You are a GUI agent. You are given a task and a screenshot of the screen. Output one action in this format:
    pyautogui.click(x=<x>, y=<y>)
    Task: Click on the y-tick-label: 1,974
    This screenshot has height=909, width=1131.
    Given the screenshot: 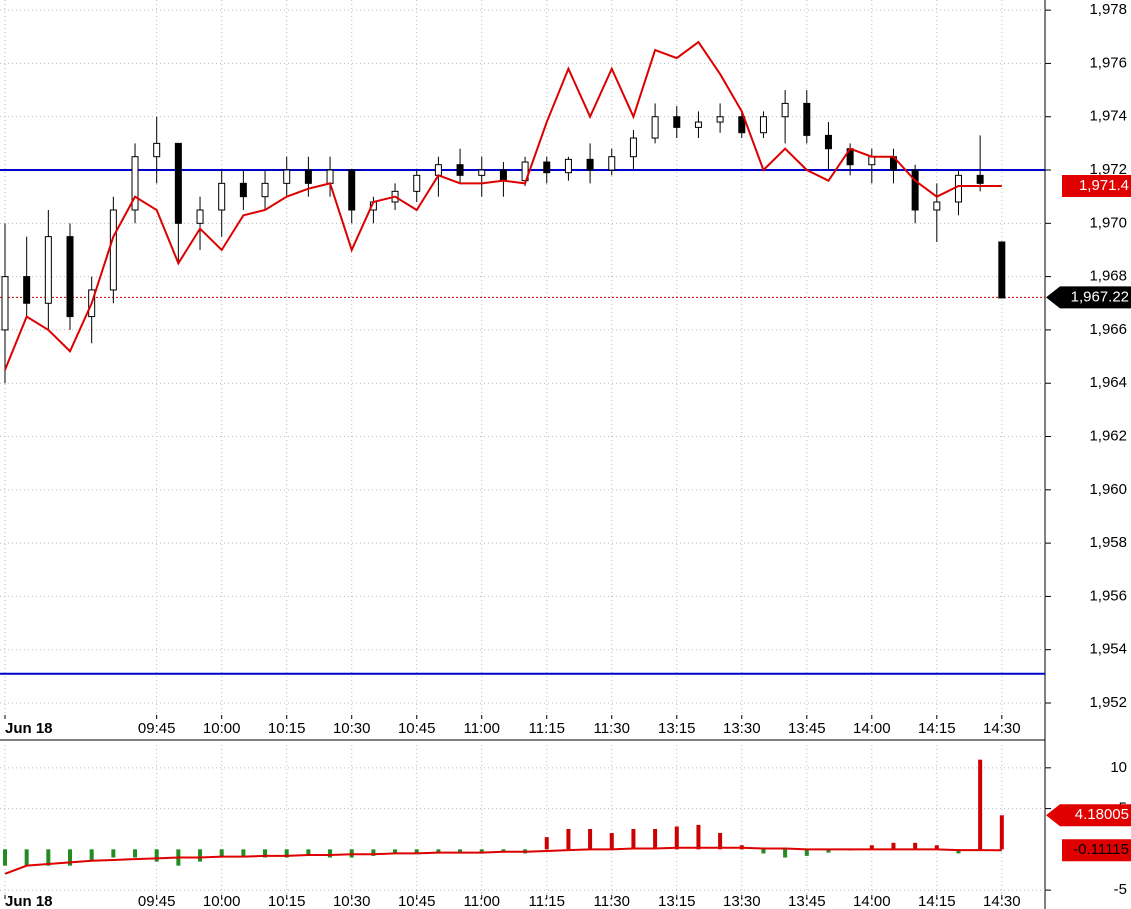 What is the action you would take?
    pyautogui.click(x=1108, y=116)
    